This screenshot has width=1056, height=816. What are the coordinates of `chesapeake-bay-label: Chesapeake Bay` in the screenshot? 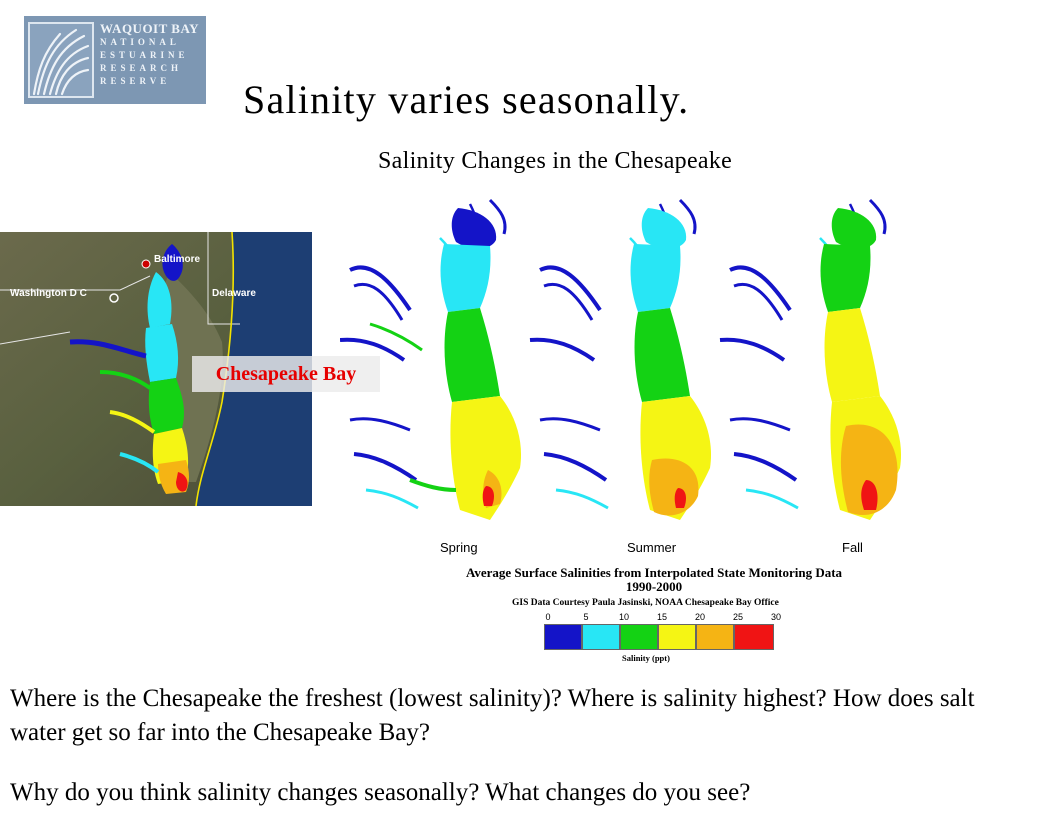 It's located at (286, 374).